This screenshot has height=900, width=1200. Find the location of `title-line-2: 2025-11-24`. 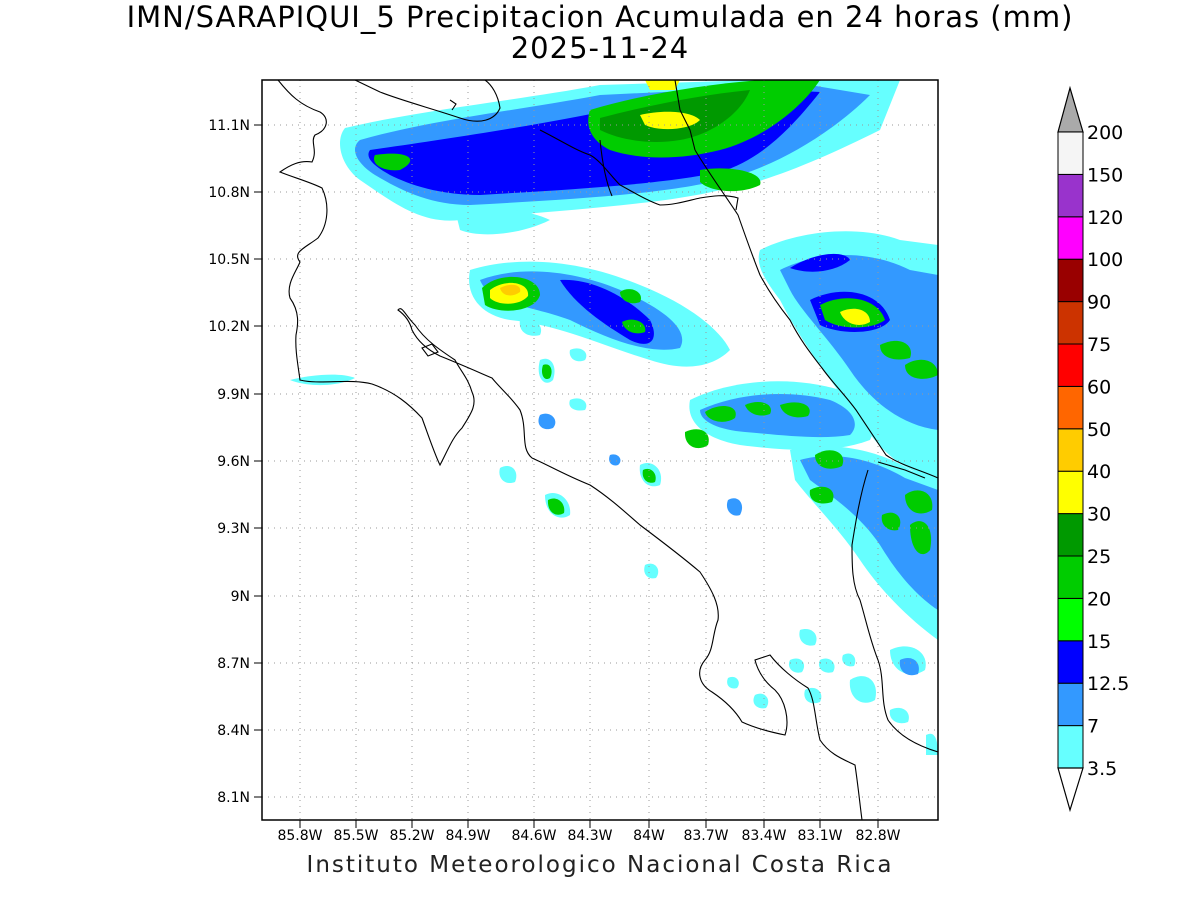

title-line-2: 2025-11-24 is located at coordinates (600, 48).